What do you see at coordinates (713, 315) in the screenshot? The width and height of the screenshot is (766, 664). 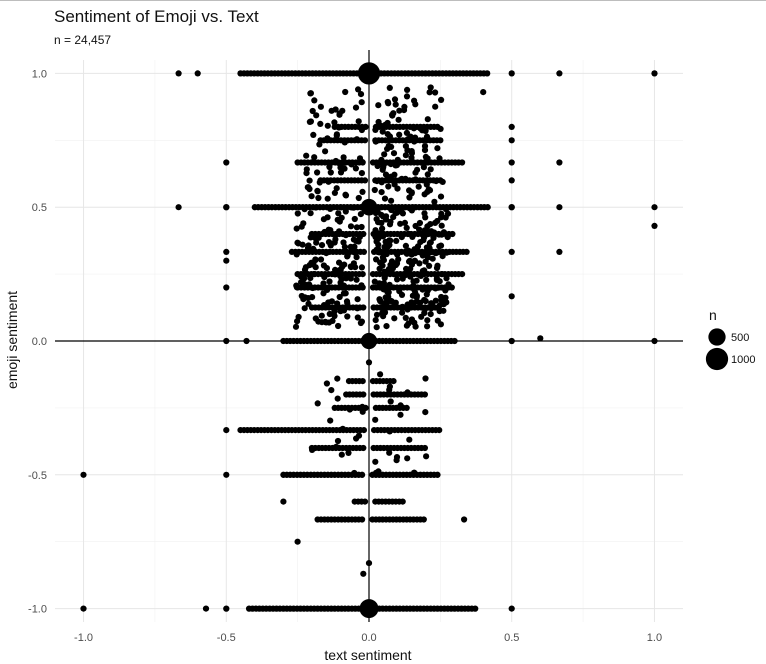 I see `legend-title: n` at bounding box center [713, 315].